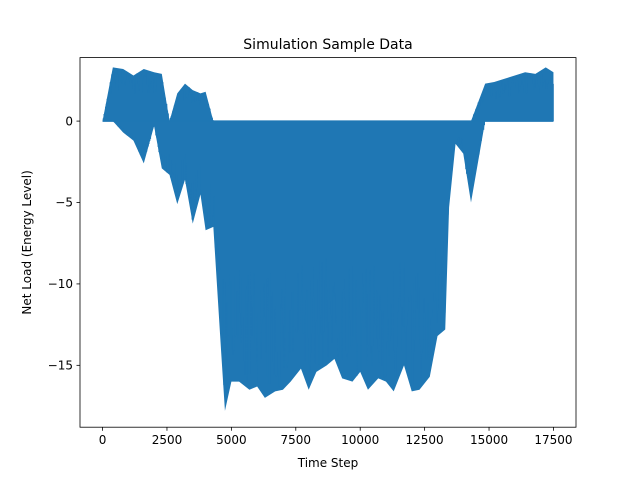 Image resolution: width=640 pixels, height=480 pixels. Describe the element at coordinates (328, 463) in the screenshot. I see `x-axis-label: Time Step` at that location.